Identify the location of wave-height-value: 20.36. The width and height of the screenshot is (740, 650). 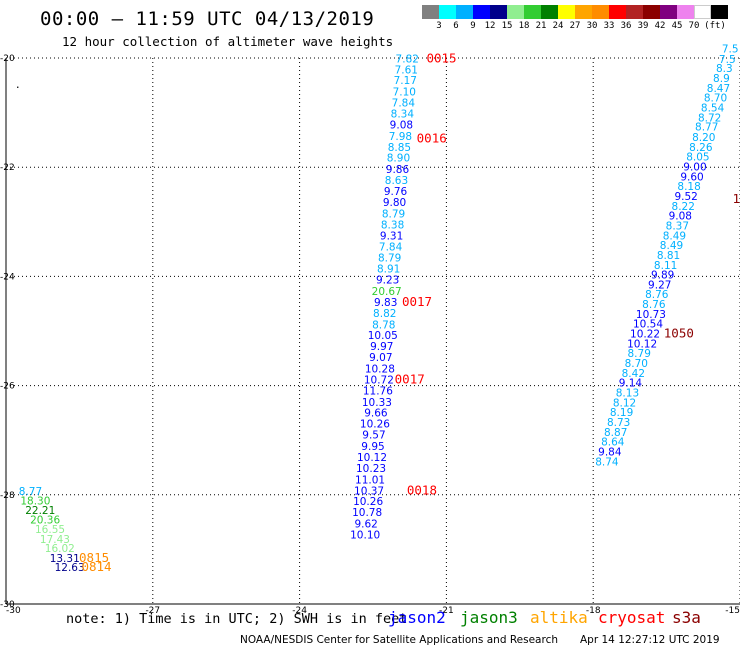
(45, 521).